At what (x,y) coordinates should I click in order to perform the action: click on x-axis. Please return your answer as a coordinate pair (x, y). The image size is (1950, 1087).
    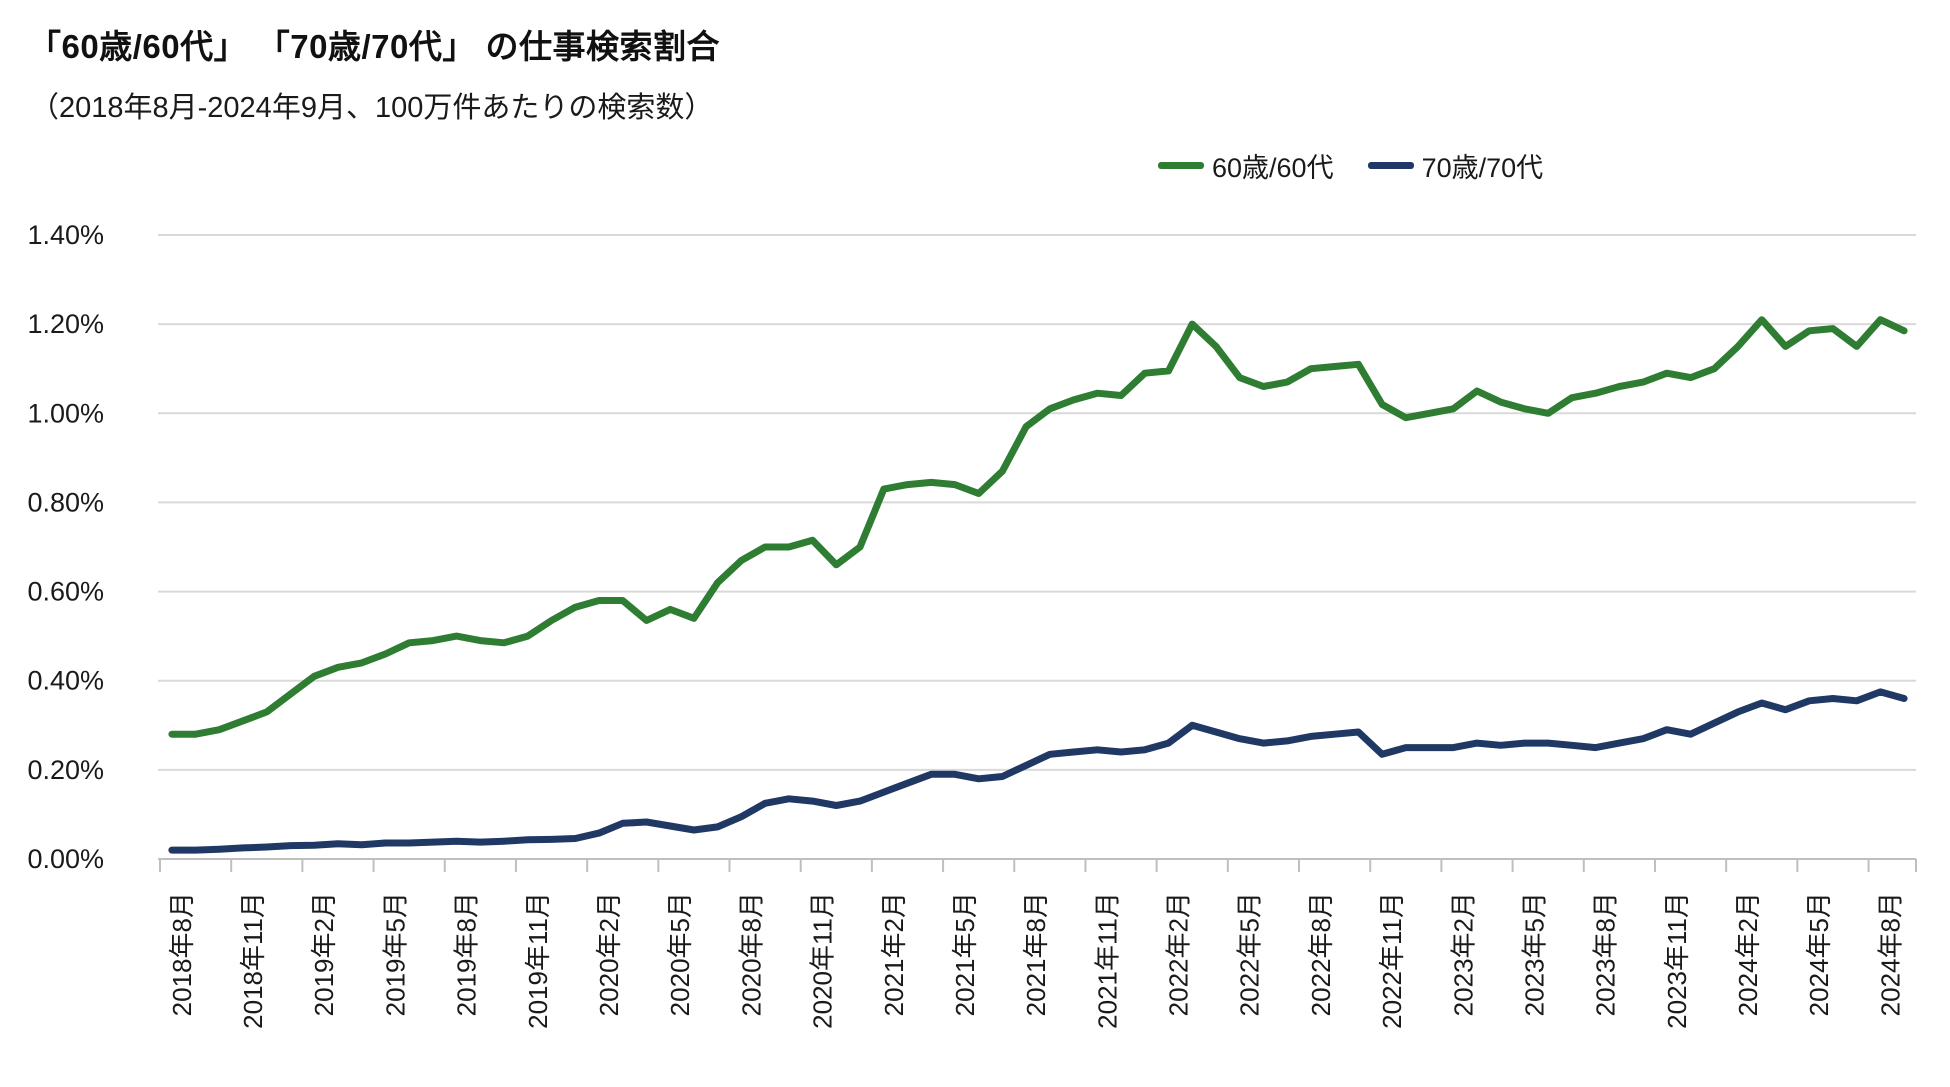
    Looking at the image, I should click on (1037, 865).